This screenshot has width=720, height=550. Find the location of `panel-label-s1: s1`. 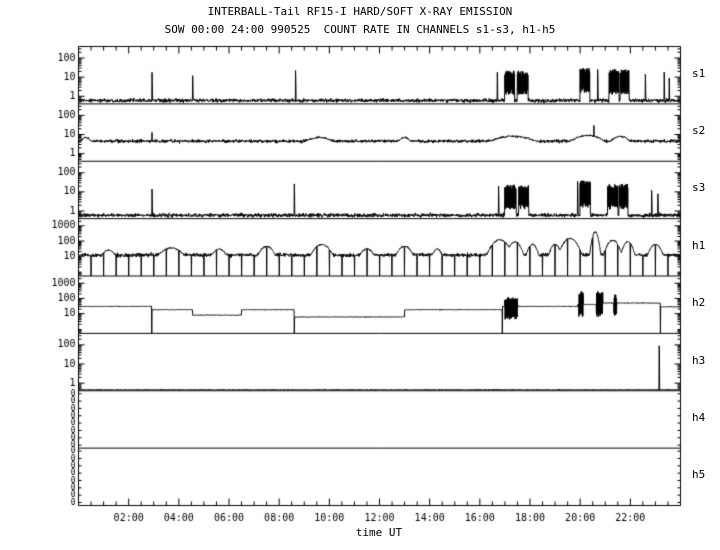

panel-label-s1: s1 is located at coordinates (699, 73).